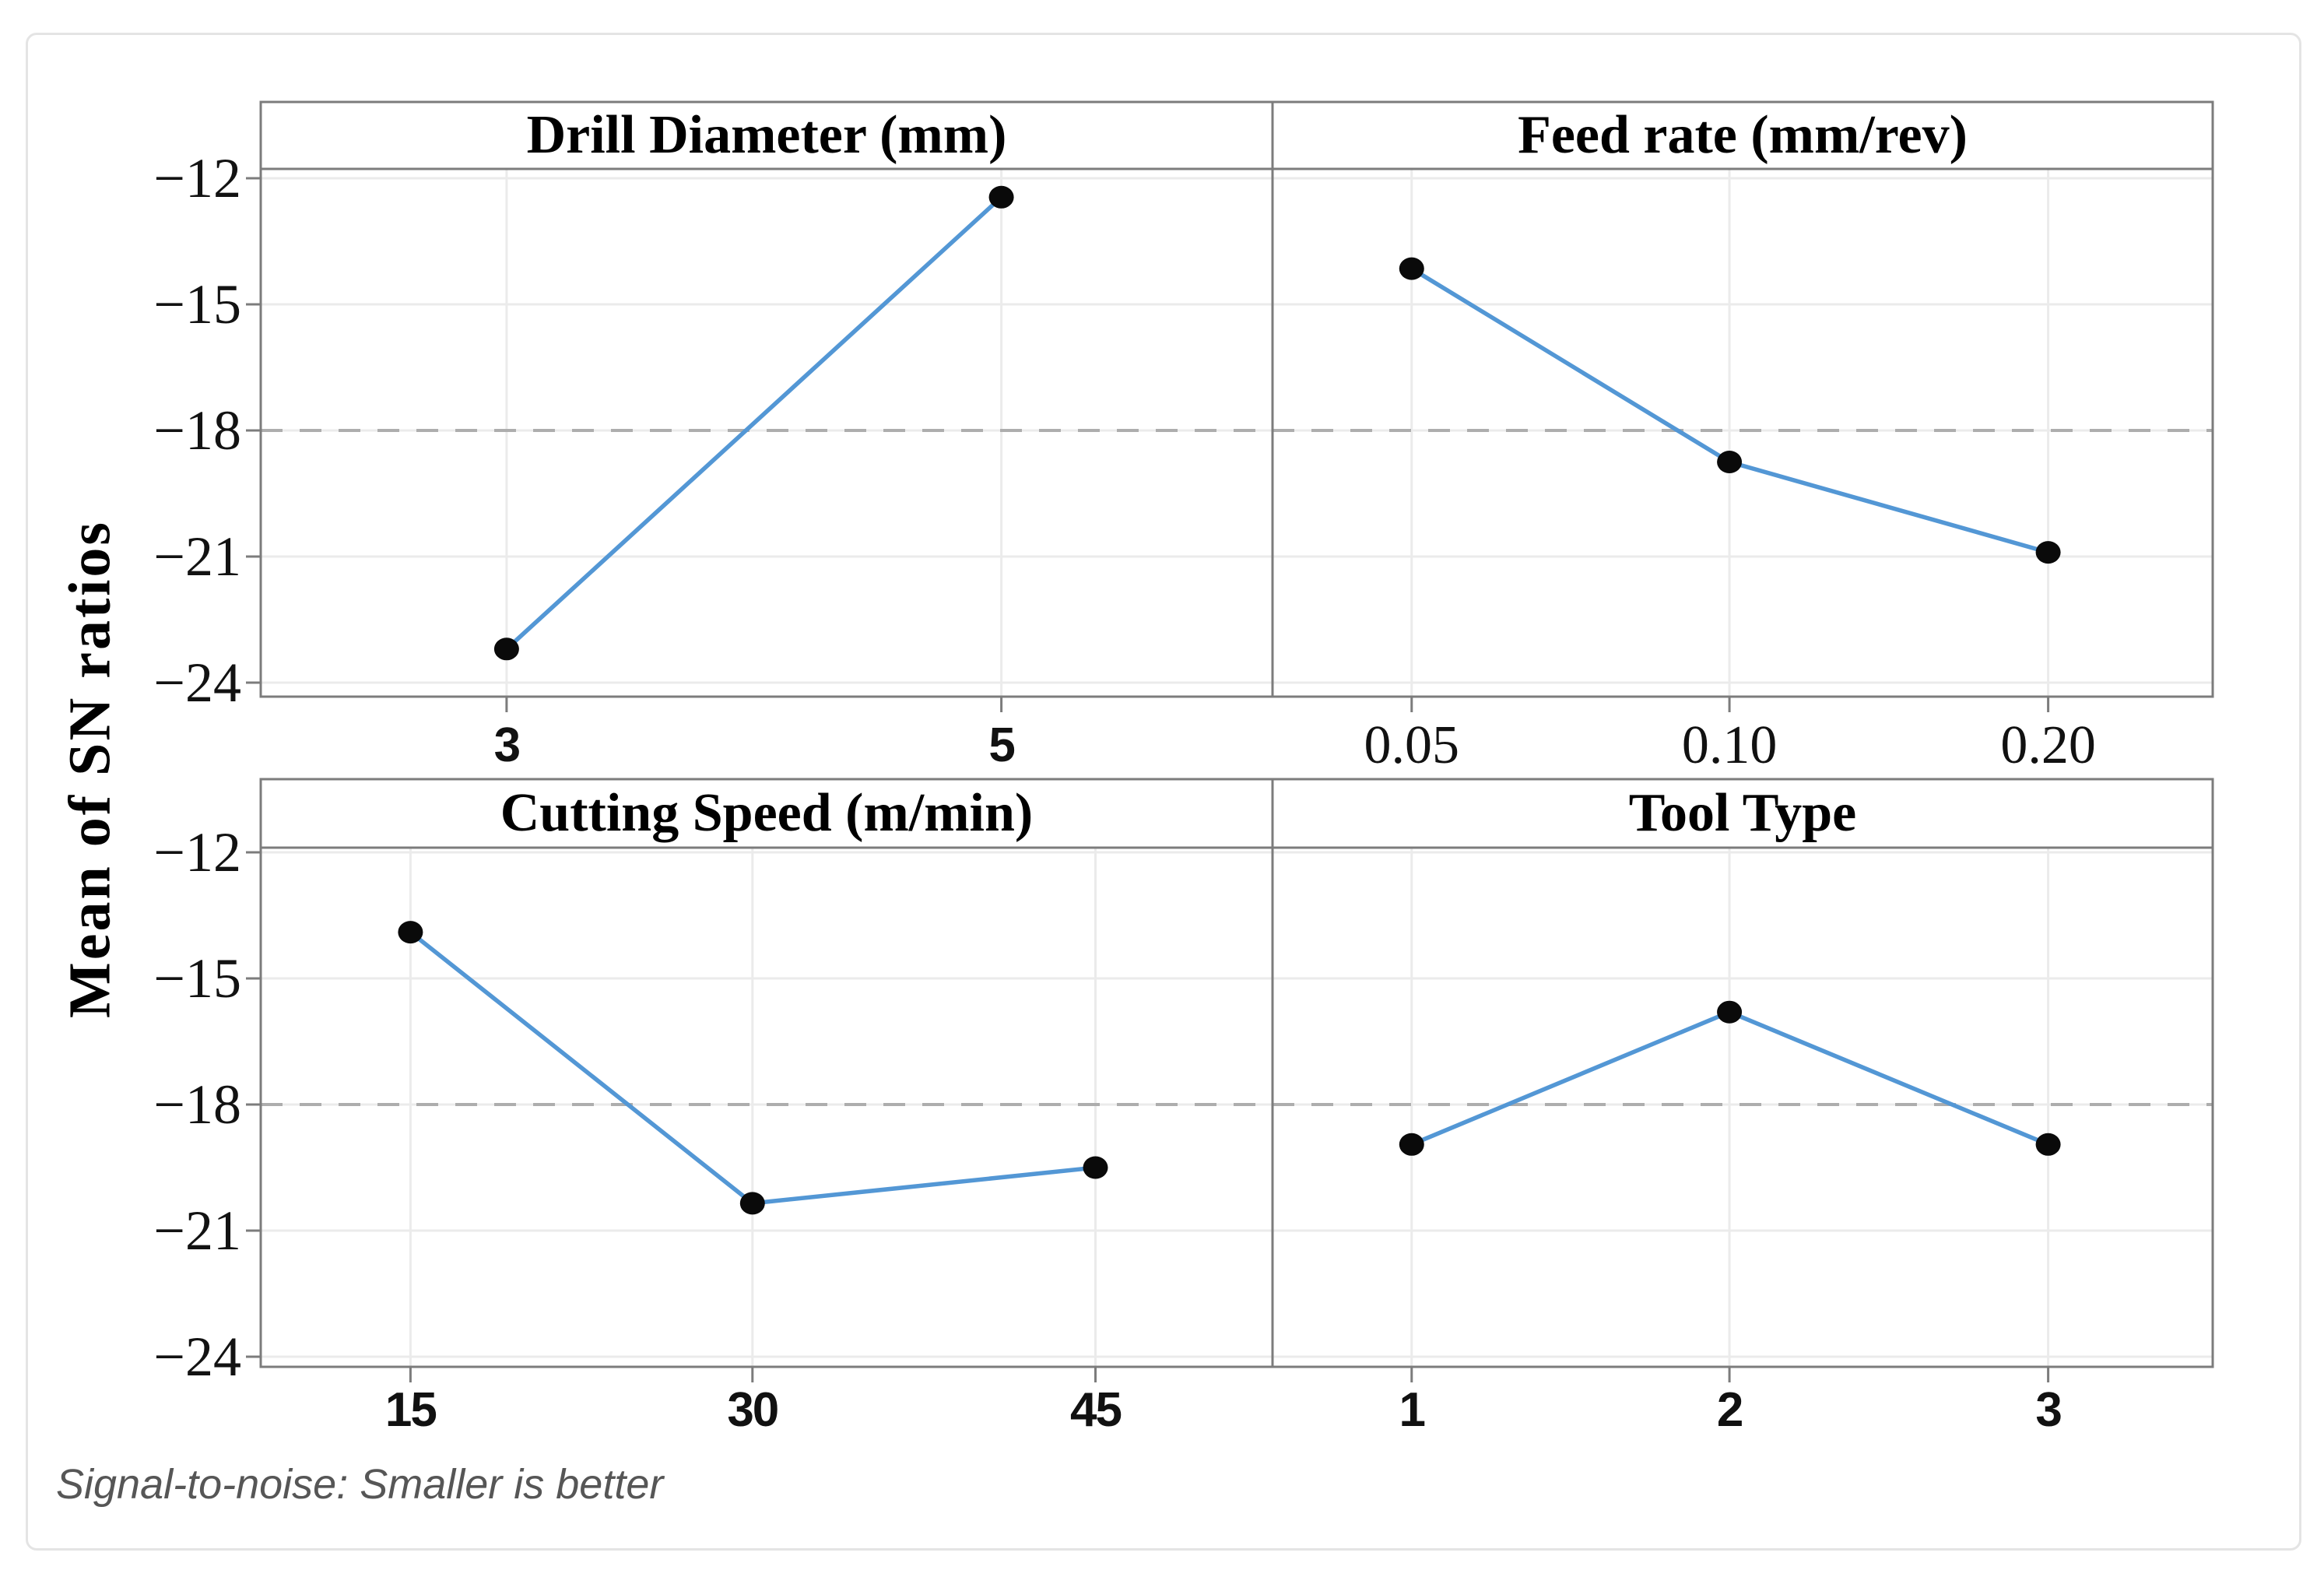  Describe the element at coordinates (767, 813) in the screenshot. I see `panel-title-cutting-speed: Cutting Speed (m/min)` at that location.